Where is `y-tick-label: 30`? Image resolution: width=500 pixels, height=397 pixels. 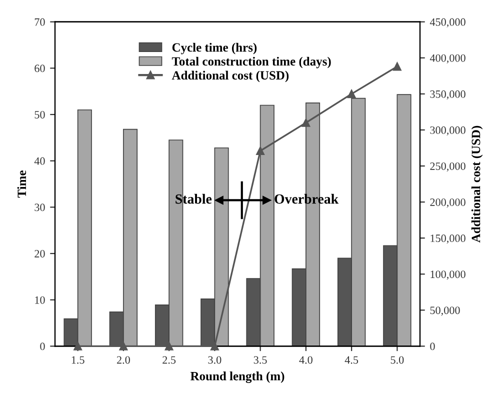 y-tick-label: 30 is located at coordinates (39, 208).